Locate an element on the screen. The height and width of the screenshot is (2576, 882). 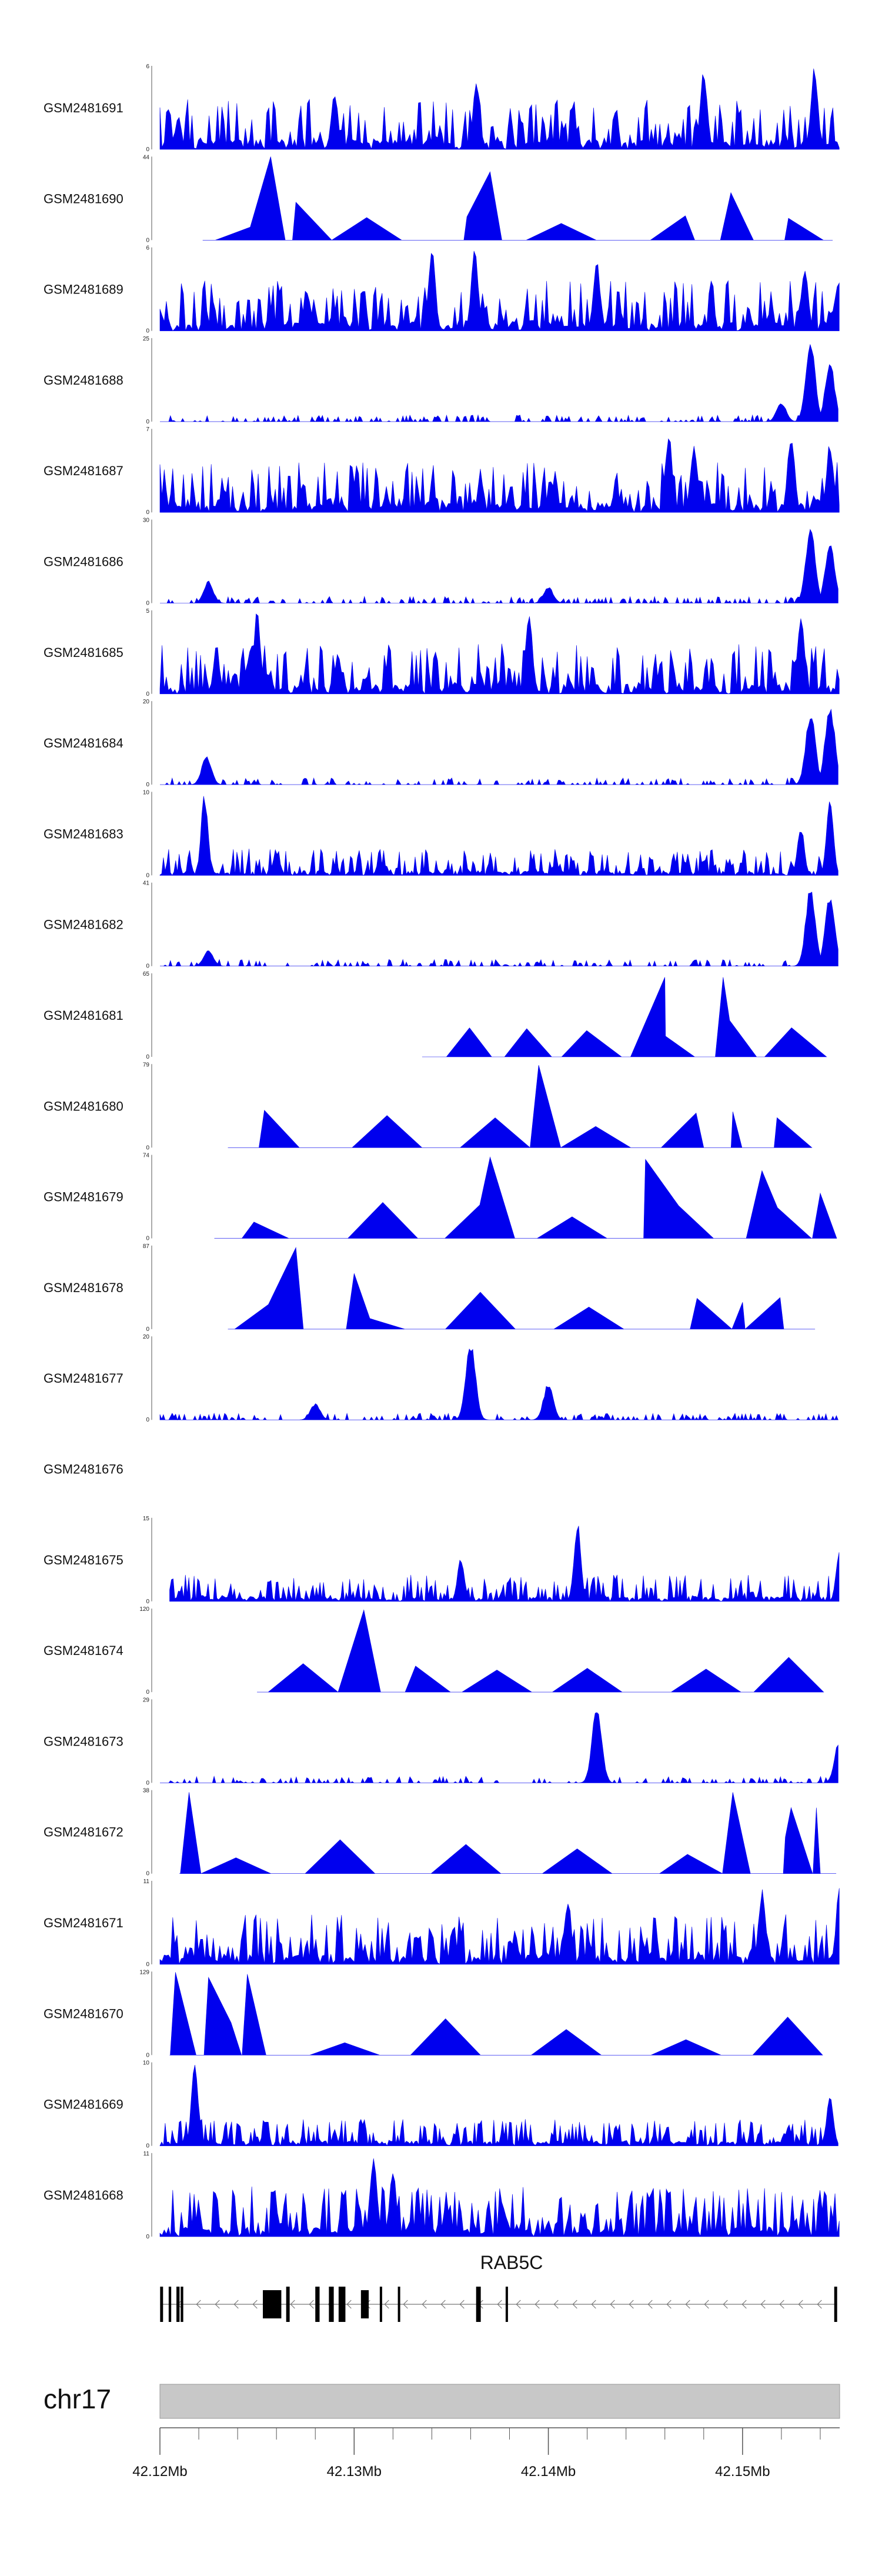
track-GSM2481677: GSM2481677 20 0 is located at coordinates (441, 1378).